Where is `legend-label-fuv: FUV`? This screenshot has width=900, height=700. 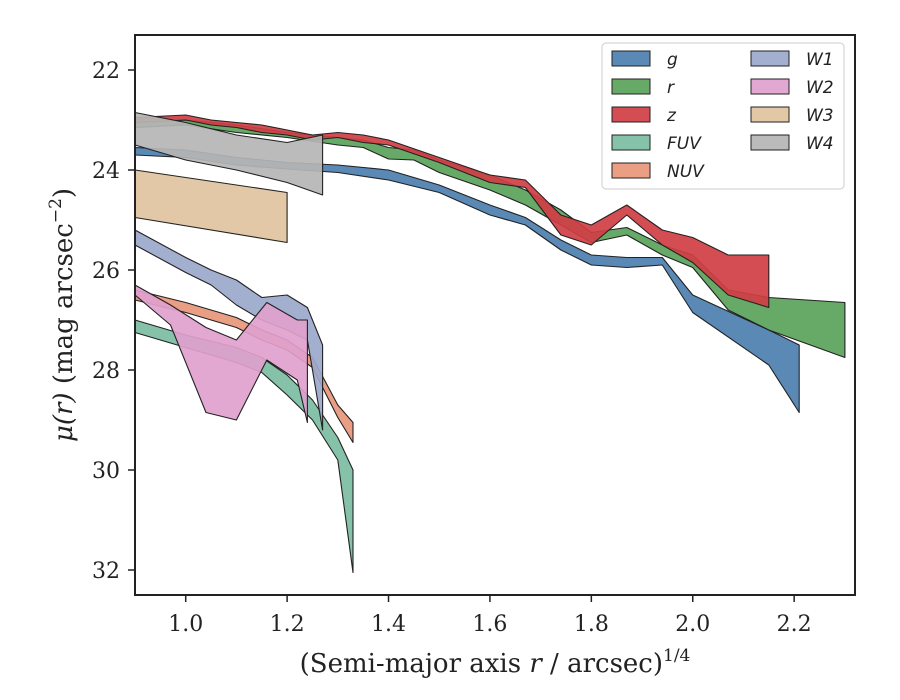
legend-label-fuv: FUV is located at coordinates (684, 144).